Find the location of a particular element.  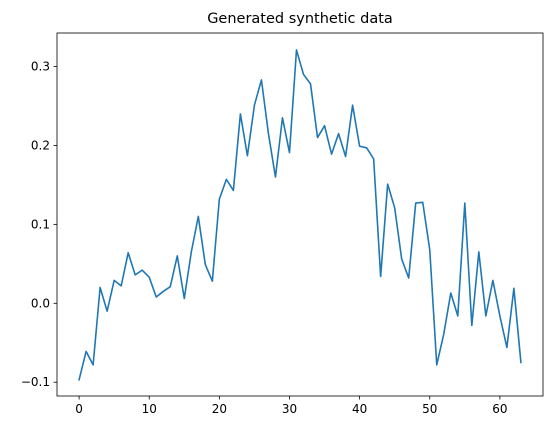

y-tick-label: 0.2 is located at coordinates (40, 145).